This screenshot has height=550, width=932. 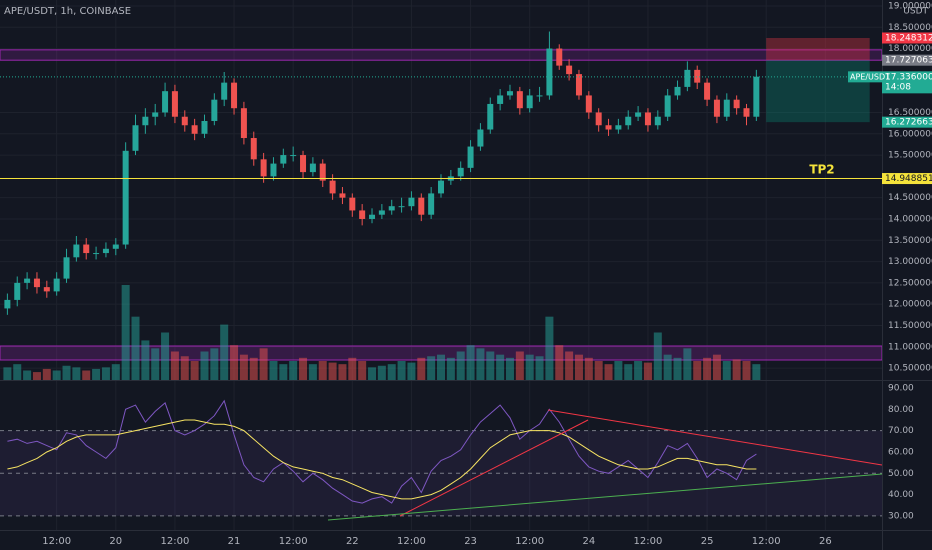 I want to click on chart-title: APE/USDT, 1h, COINBASE, so click(x=67, y=11).